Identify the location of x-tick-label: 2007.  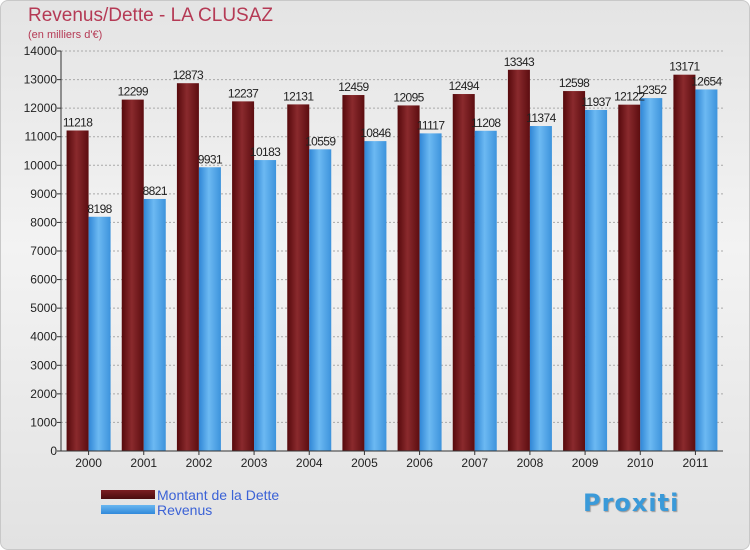
(474, 463).